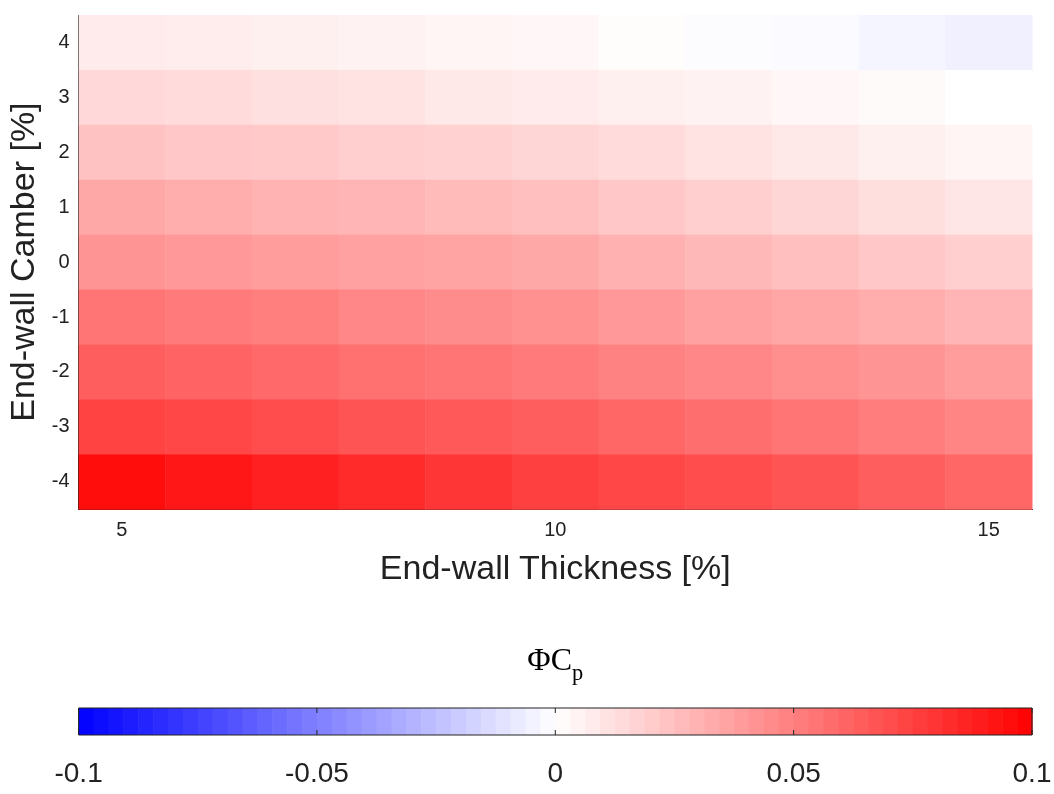 This screenshot has height=794, width=1054. What do you see at coordinates (64, 260) in the screenshot?
I see `y-tick-label: 0` at bounding box center [64, 260].